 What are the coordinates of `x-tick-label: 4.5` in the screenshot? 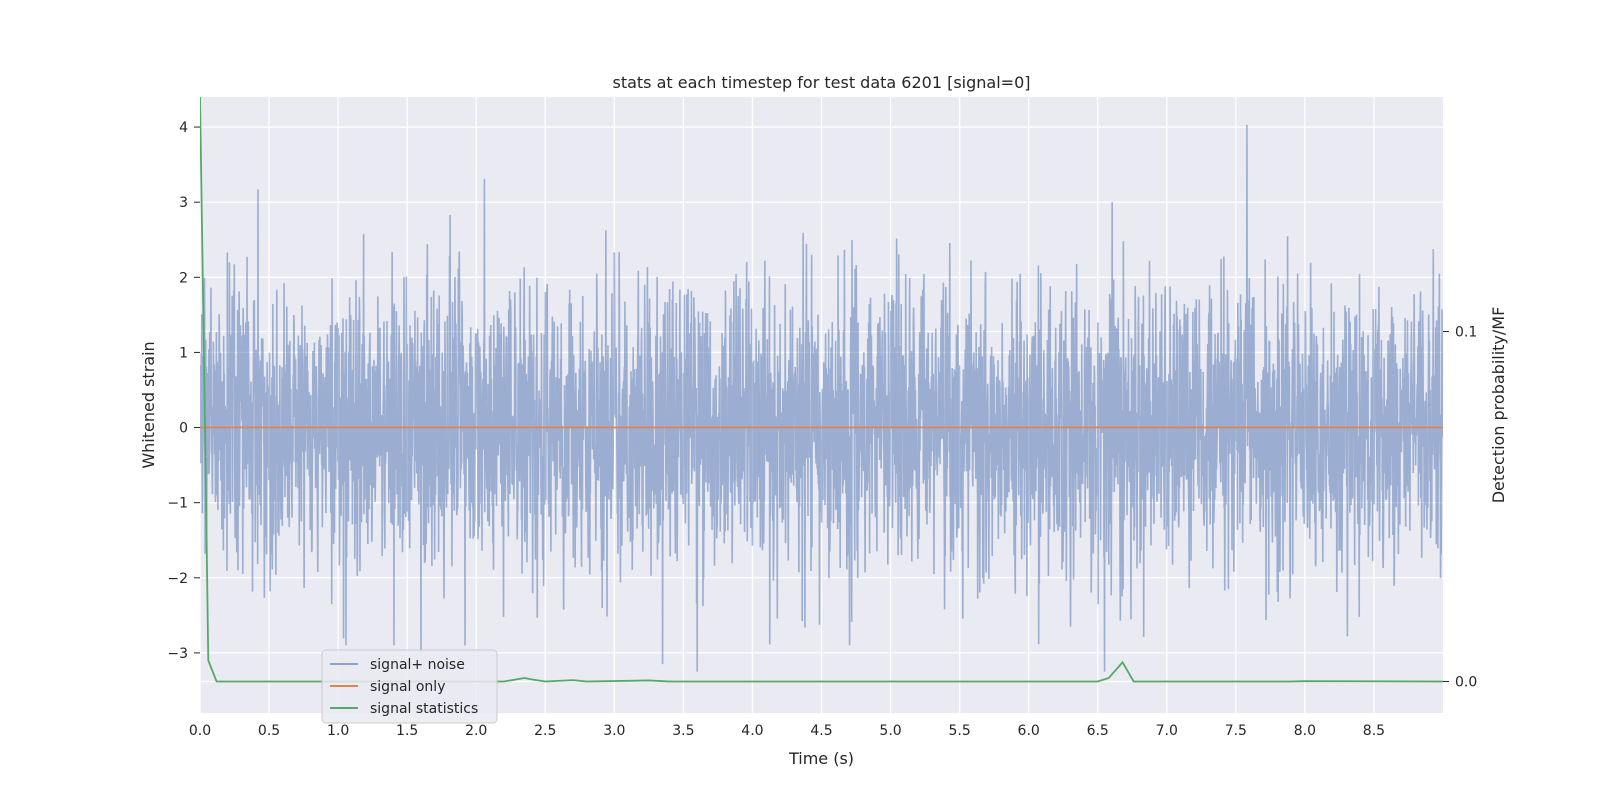 It's located at (821, 731).